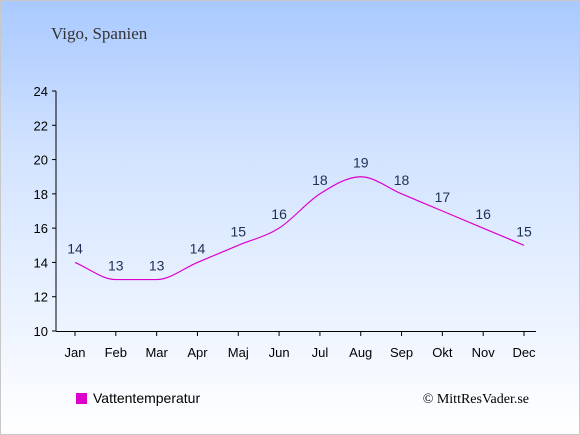  I want to click on y-tick-label: 20, so click(41, 160).